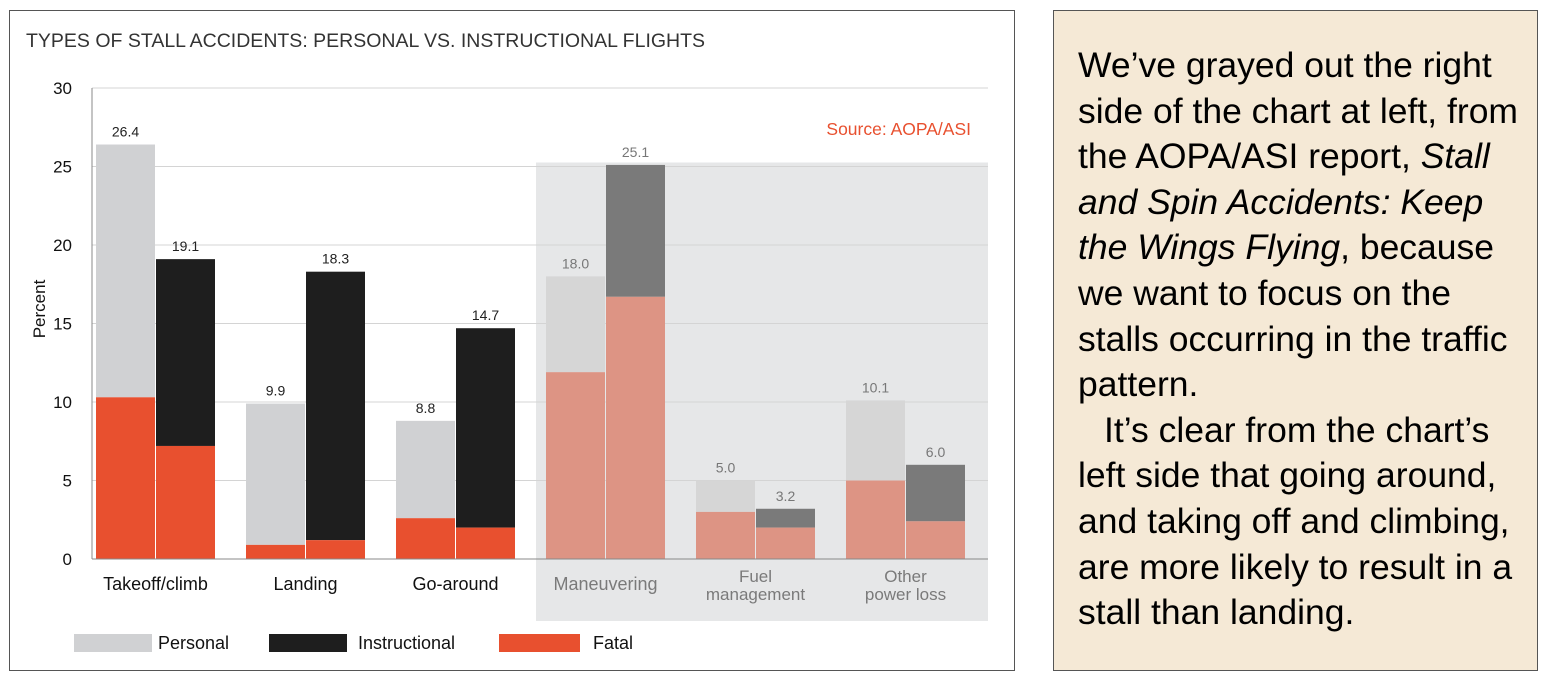 The width and height of the screenshot is (1548, 686). Describe the element at coordinates (726, 468) in the screenshot. I see `bar-value-label: 5.0` at that location.